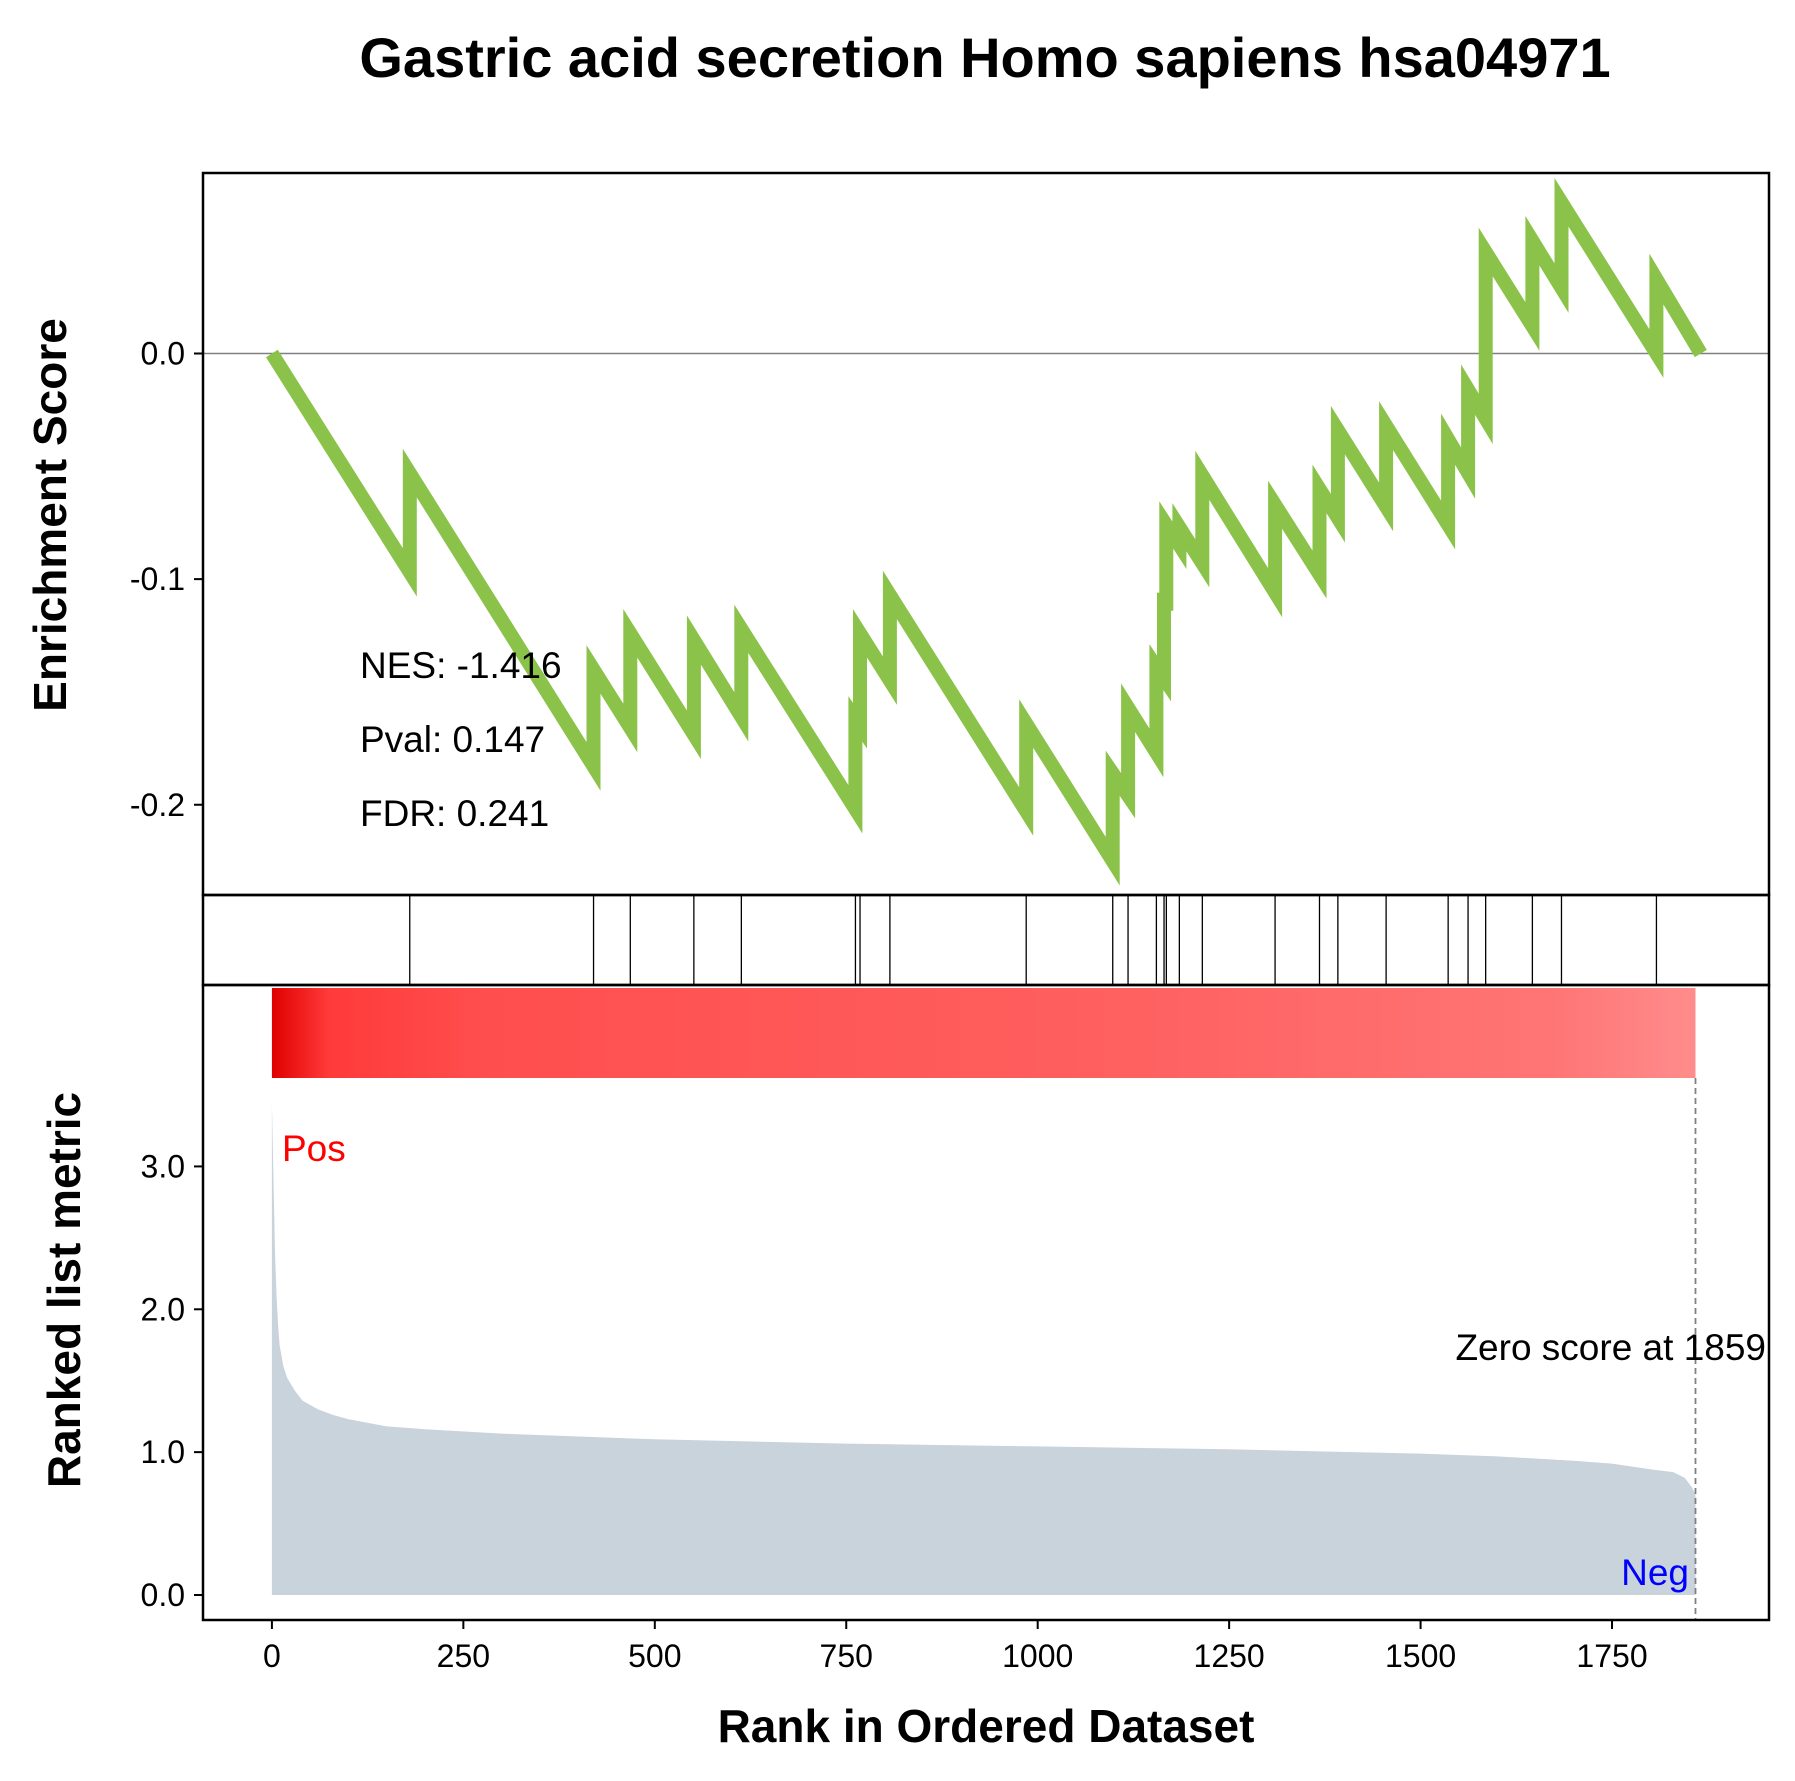 Image resolution: width=1795 pixels, height=1781 pixels. I want to click on zero-score-label: Zero score at 1859, so click(1610, 1347).